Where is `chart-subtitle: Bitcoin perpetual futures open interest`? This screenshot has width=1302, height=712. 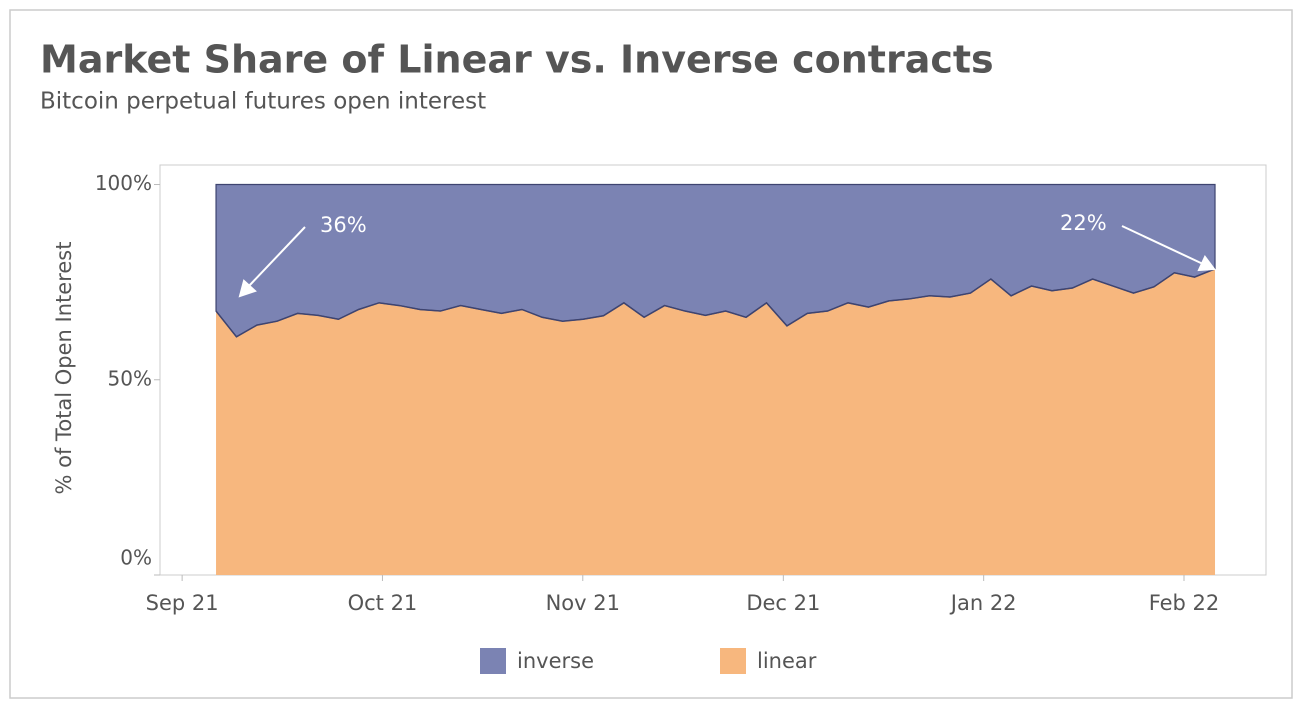
chart-subtitle: Bitcoin perpetual futures open interest is located at coordinates (263, 102).